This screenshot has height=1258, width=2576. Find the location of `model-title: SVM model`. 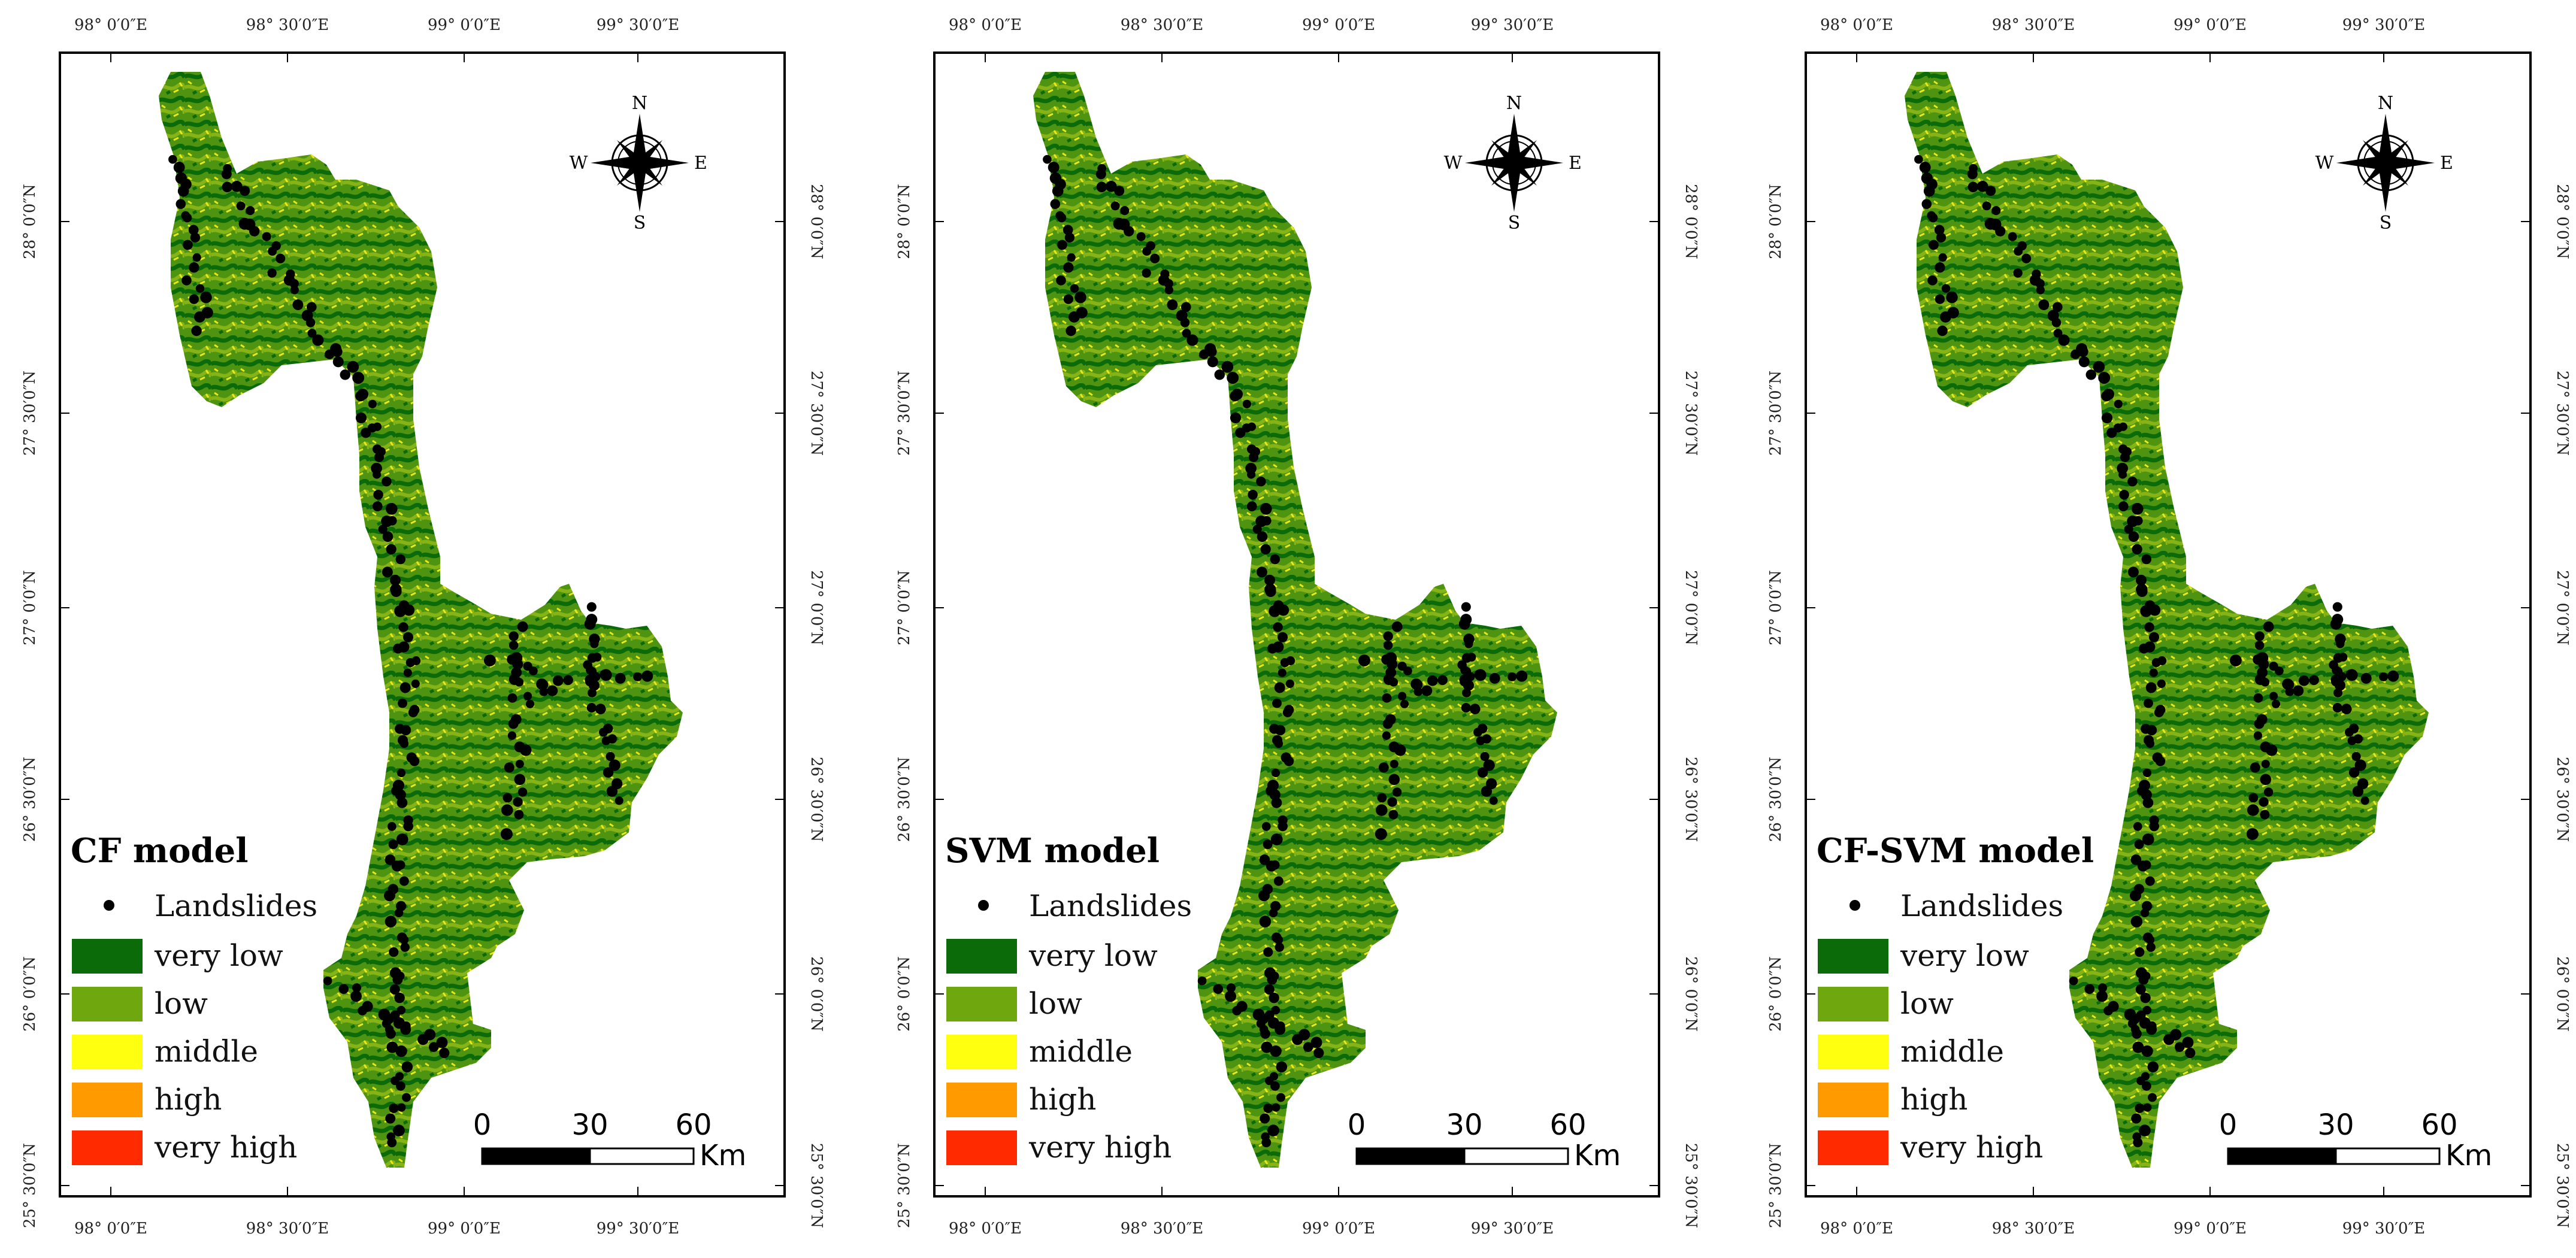

model-title: SVM model is located at coordinates (1052, 851).